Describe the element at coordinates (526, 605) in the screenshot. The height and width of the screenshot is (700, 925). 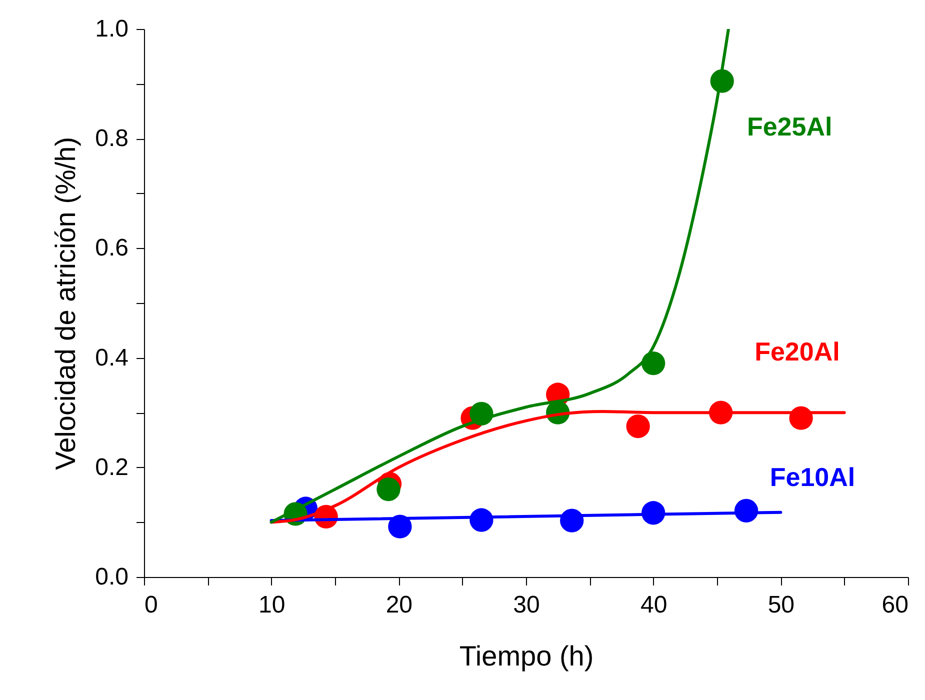
I see `x-tick-label: 30` at that location.